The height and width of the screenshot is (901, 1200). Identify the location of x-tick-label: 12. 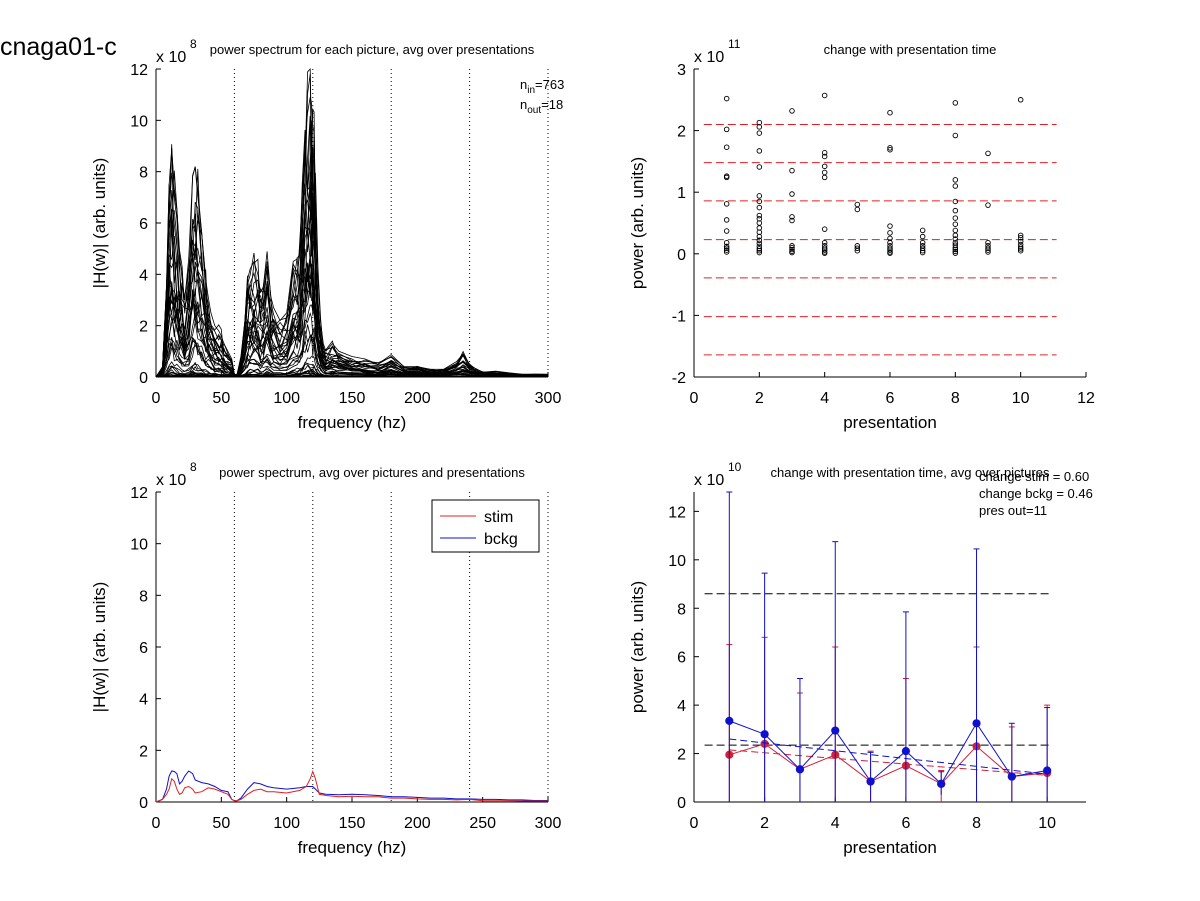
(1086, 398).